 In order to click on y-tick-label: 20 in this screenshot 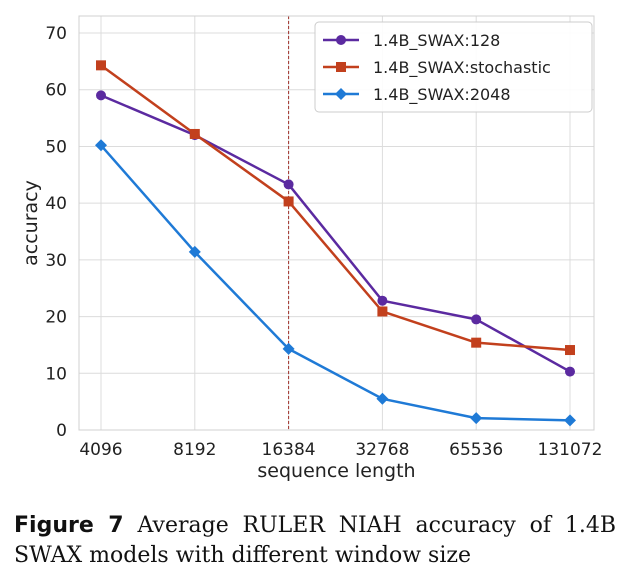, I will do `click(56, 318)`.